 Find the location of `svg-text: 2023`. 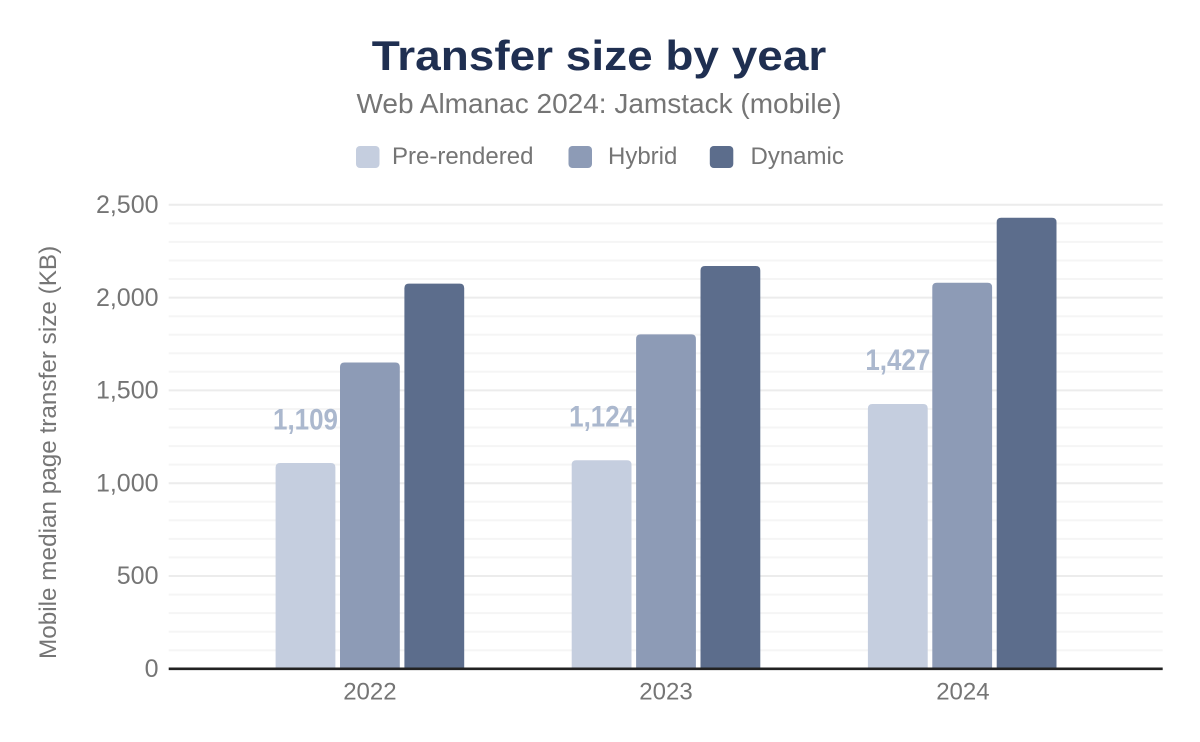

svg-text: 2023 is located at coordinates (665, 692).